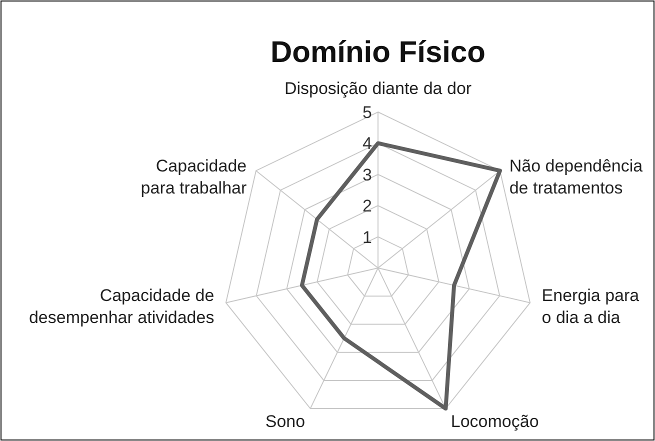  What do you see at coordinates (367, 237) in the screenshot?
I see `y-tick-label: 1` at bounding box center [367, 237].